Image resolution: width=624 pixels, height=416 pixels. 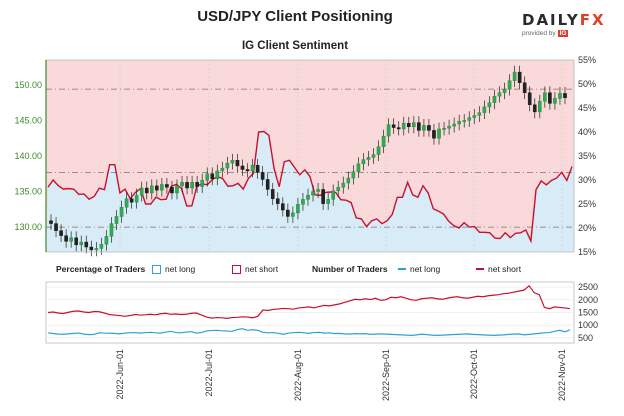 I want to click on logo-text-daily: DAILY, so click(x=551, y=20).